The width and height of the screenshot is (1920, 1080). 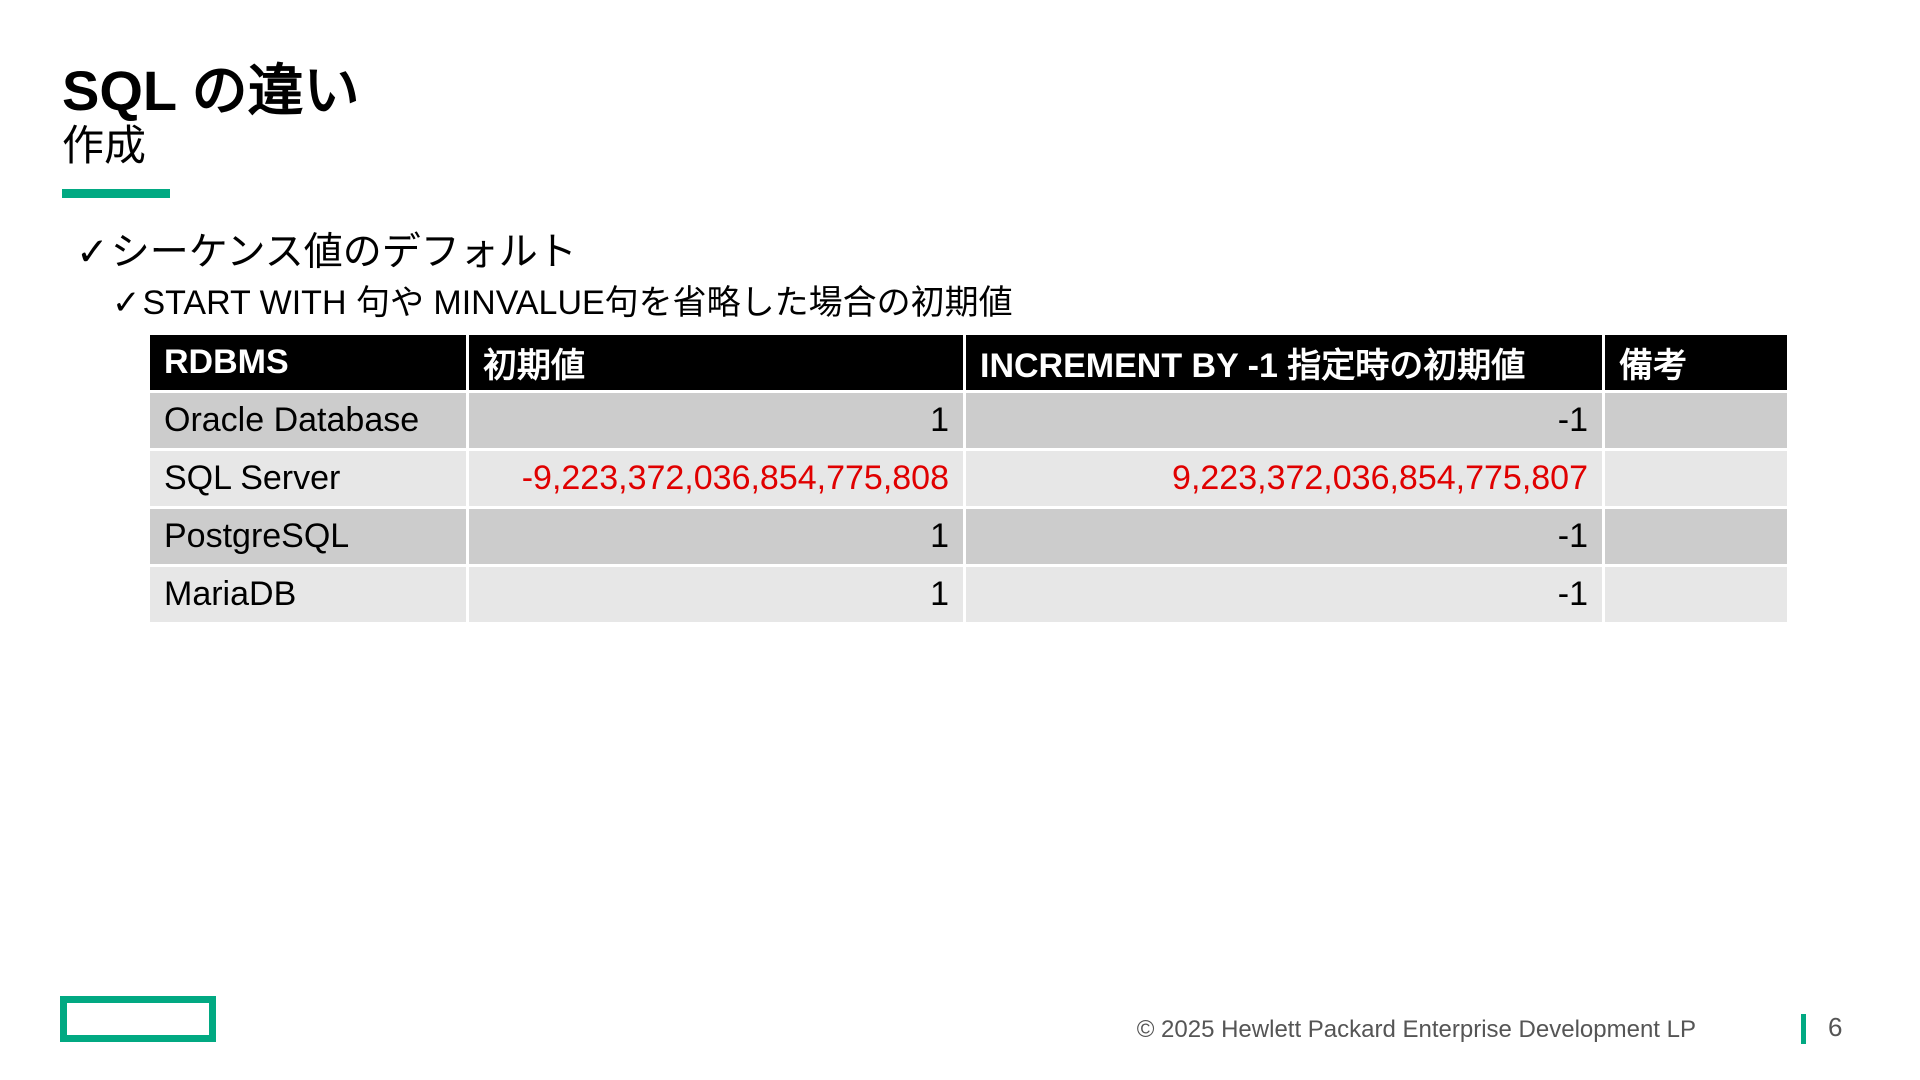 I want to click on cell-rdbms: MariaDB, so click(x=308, y=594).